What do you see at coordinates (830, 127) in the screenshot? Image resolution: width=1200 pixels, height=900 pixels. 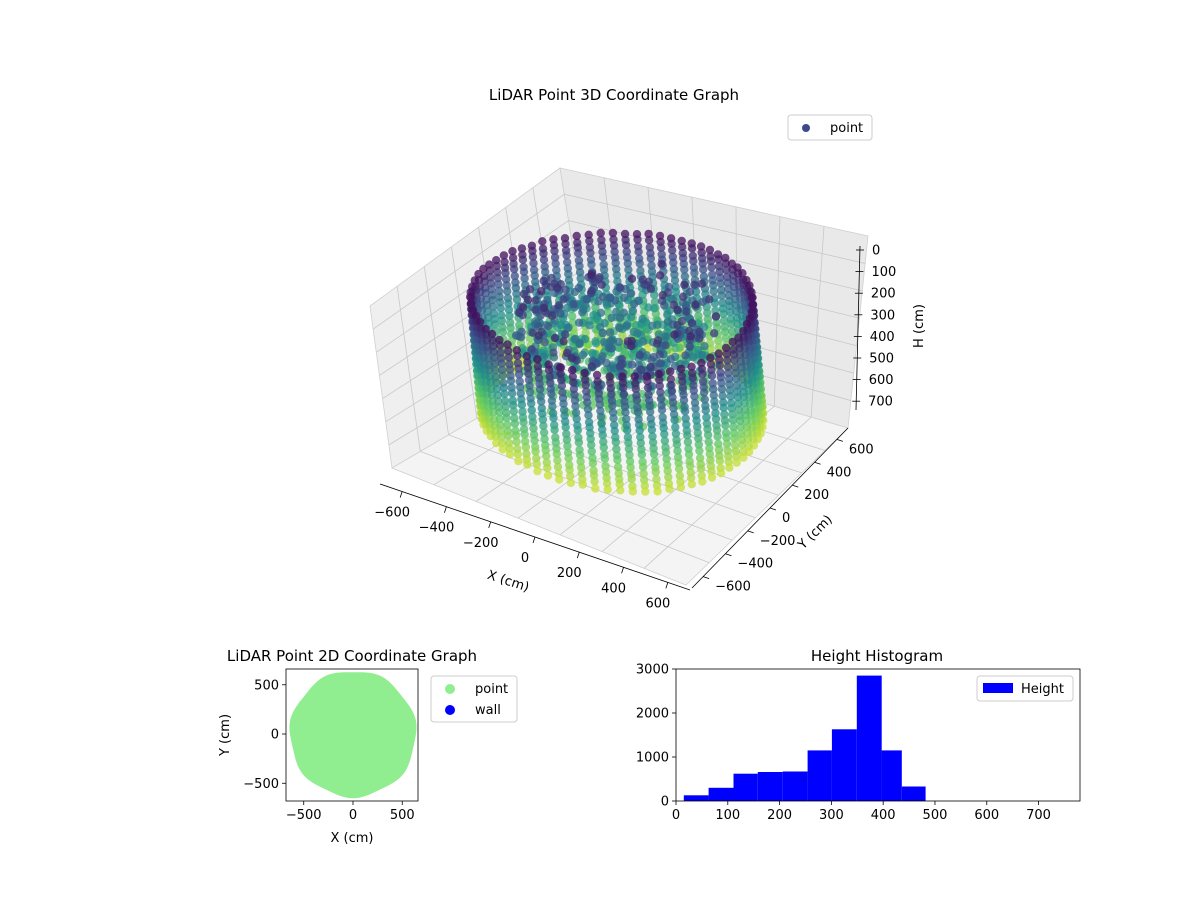 I see `legend-3d: point` at bounding box center [830, 127].